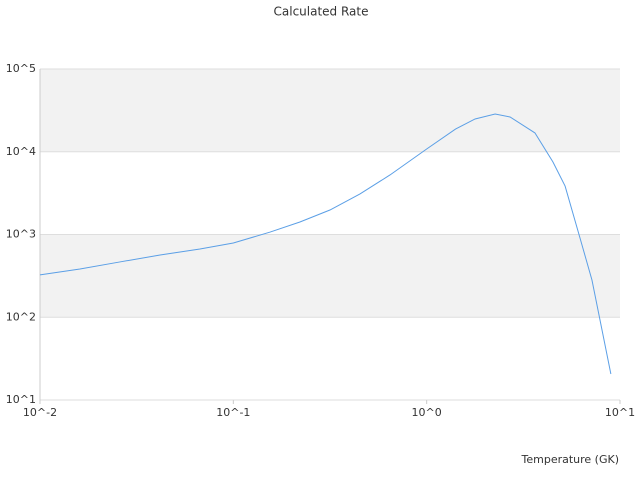 The image size is (640, 484). I want to click on x-axis-label: Temperature (GK), so click(570, 459).